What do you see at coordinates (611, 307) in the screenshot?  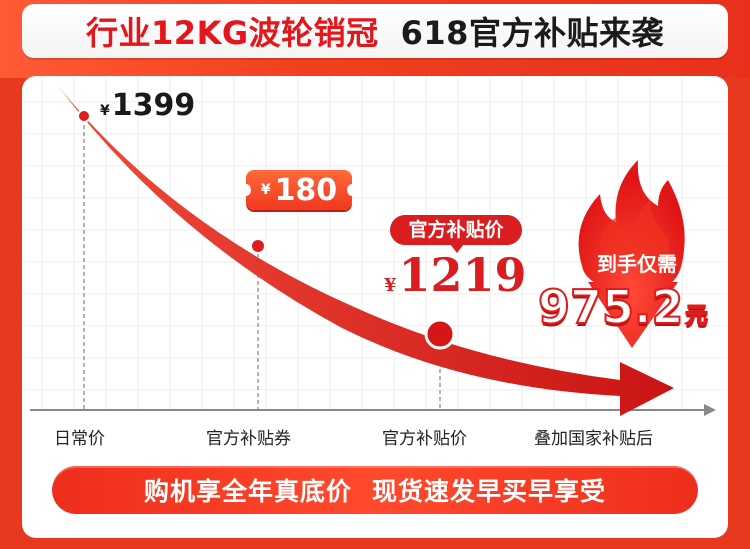 I see `final-price-value: 975.2` at bounding box center [611, 307].